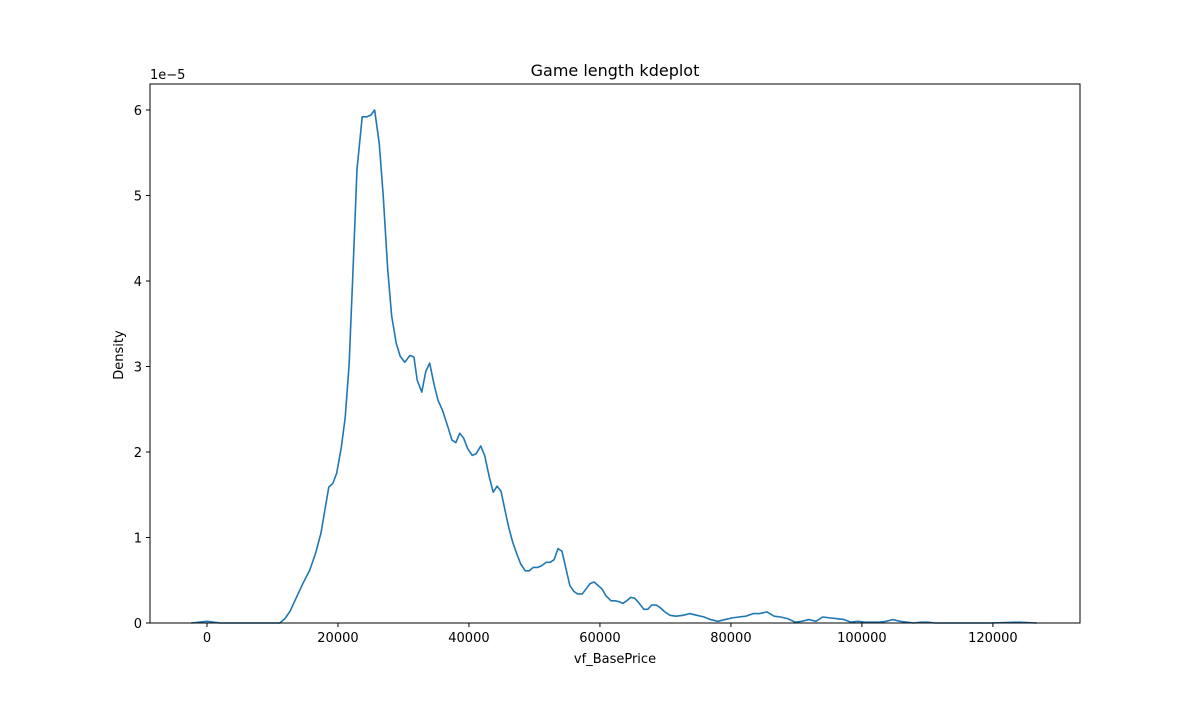 The height and width of the screenshot is (704, 1200). I want to click on x-tick-label: 120000, so click(993, 638).